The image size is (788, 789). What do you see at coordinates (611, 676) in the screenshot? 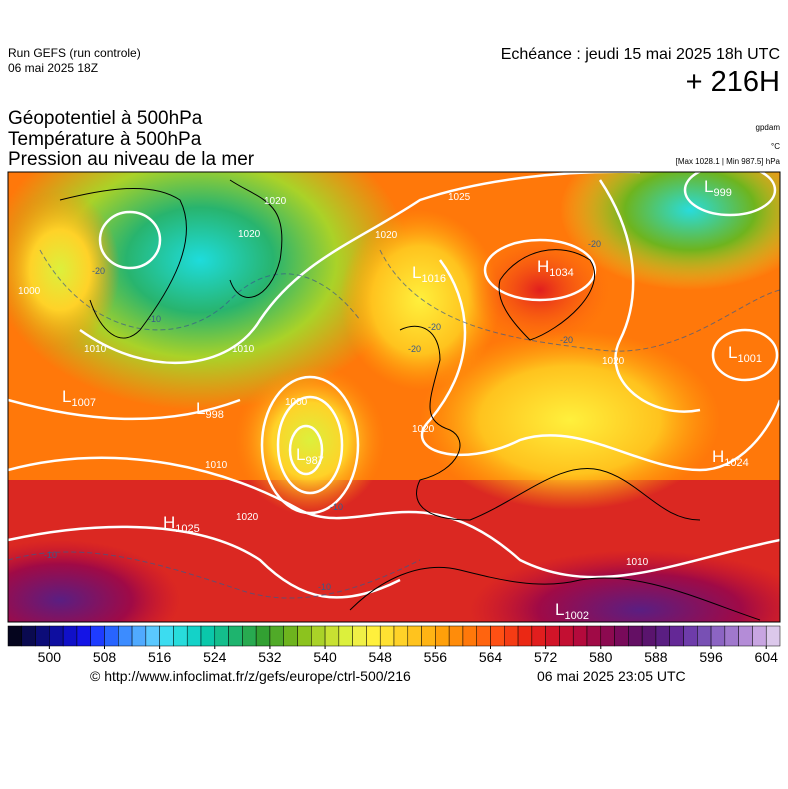
I see `footer-time: 06 mai 2025 23:05 UTC` at bounding box center [611, 676].